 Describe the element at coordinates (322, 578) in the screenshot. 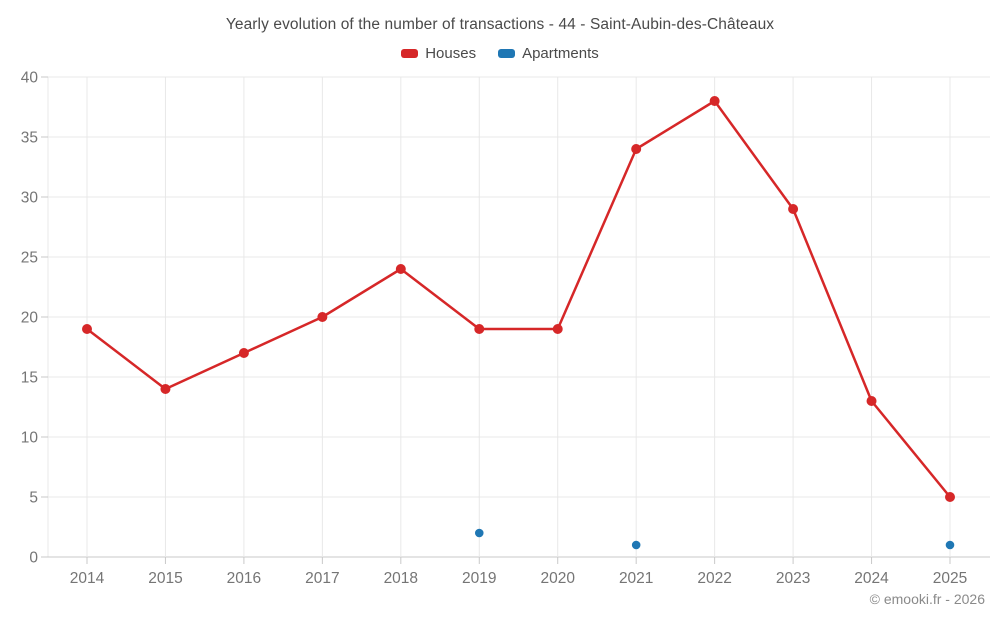

I see `x-tick-label: 2017` at that location.